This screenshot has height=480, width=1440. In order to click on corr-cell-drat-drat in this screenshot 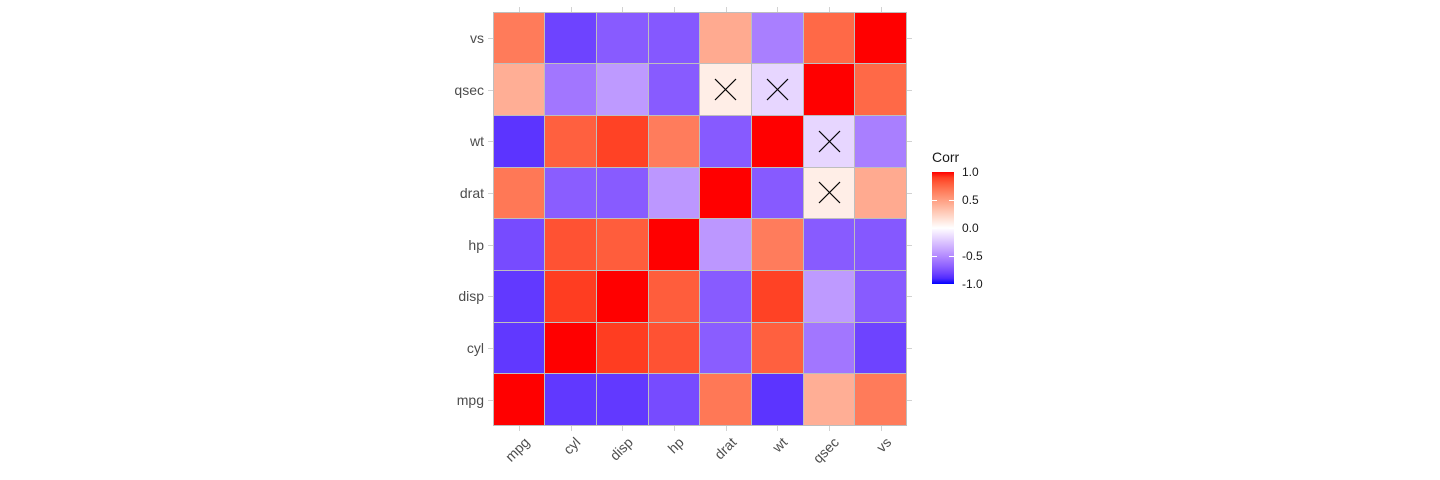, I will do `click(725, 193)`.